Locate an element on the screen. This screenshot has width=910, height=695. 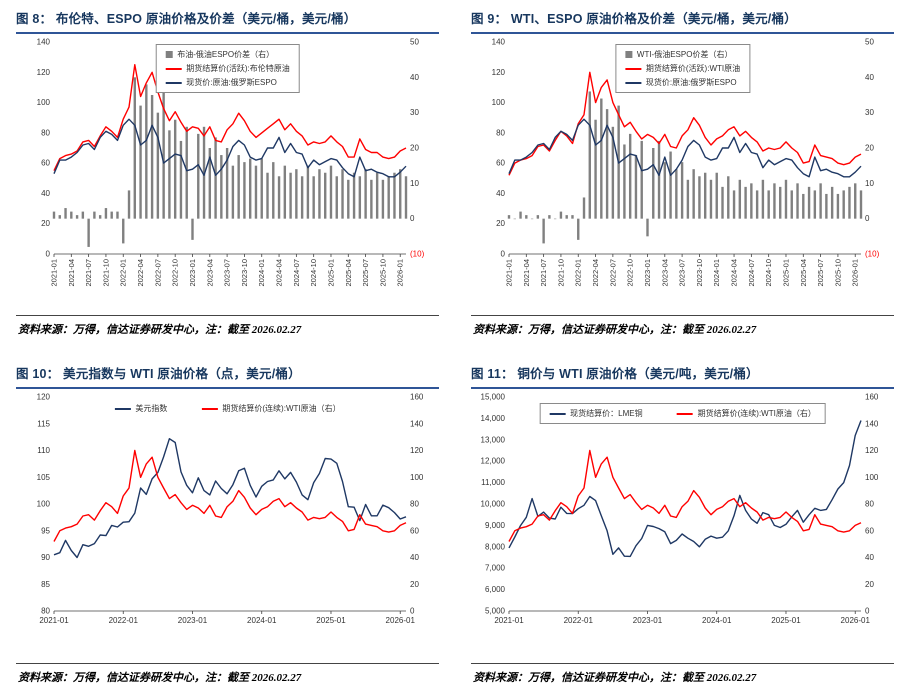
svg-text: 2025-07 is located at coordinates (365, 273).